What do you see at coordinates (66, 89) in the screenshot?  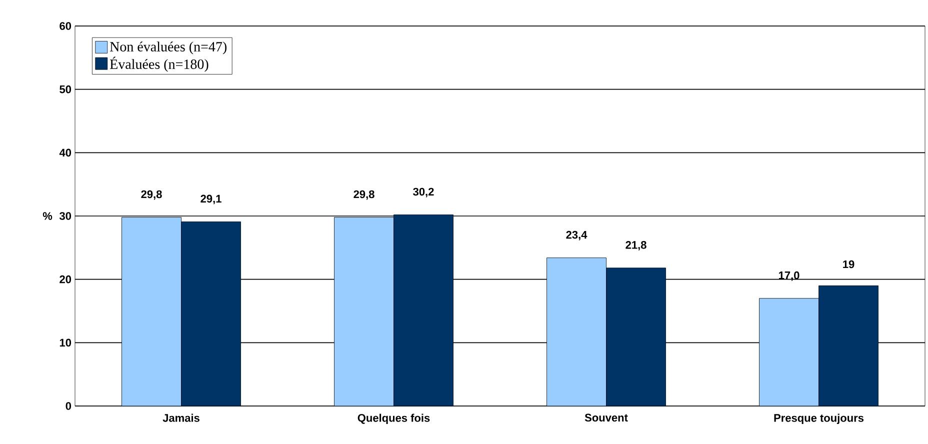 I see `y-tick-label: 50` at bounding box center [66, 89].